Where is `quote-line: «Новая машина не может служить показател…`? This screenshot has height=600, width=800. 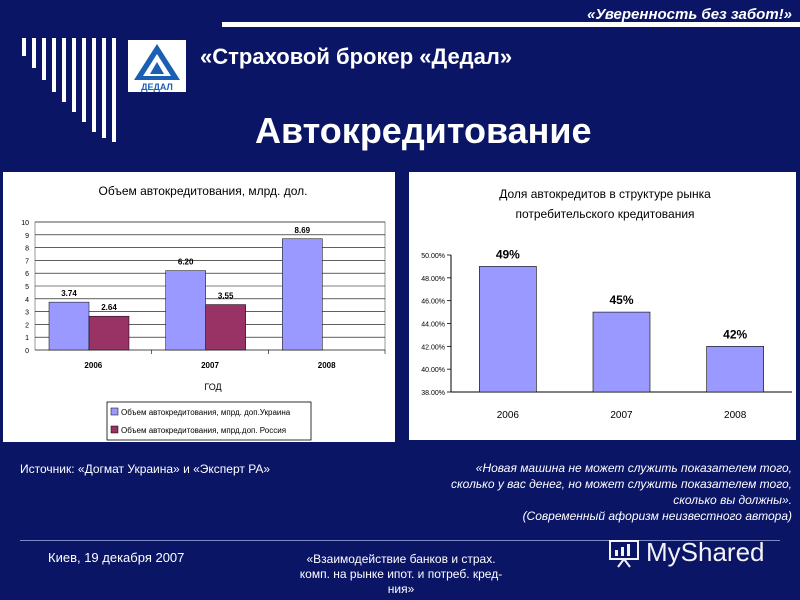
quote-line: «Новая машина не может служить показател… is located at coordinates (633, 468).